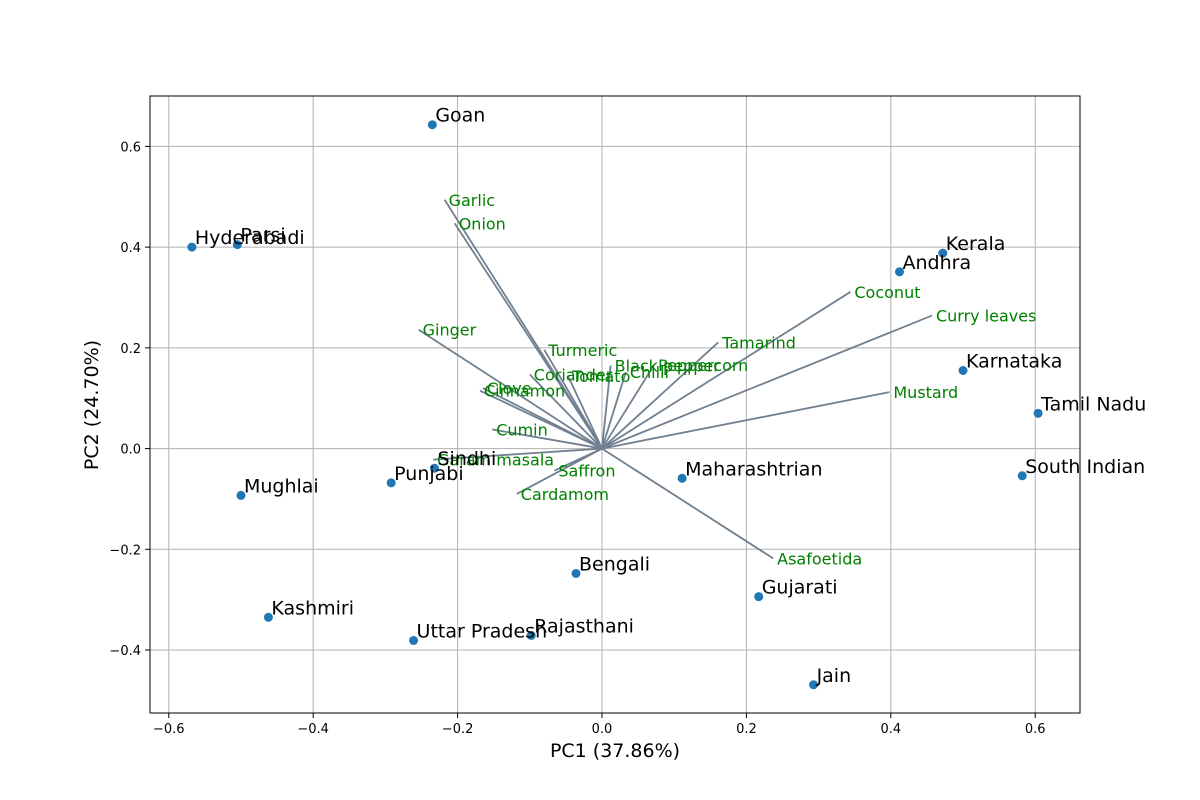 Image resolution: width=1200 pixels, height=800 pixels. What do you see at coordinates (1093, 404) in the screenshot?
I see `cuisine-label: Tamil Nadu` at bounding box center [1093, 404].